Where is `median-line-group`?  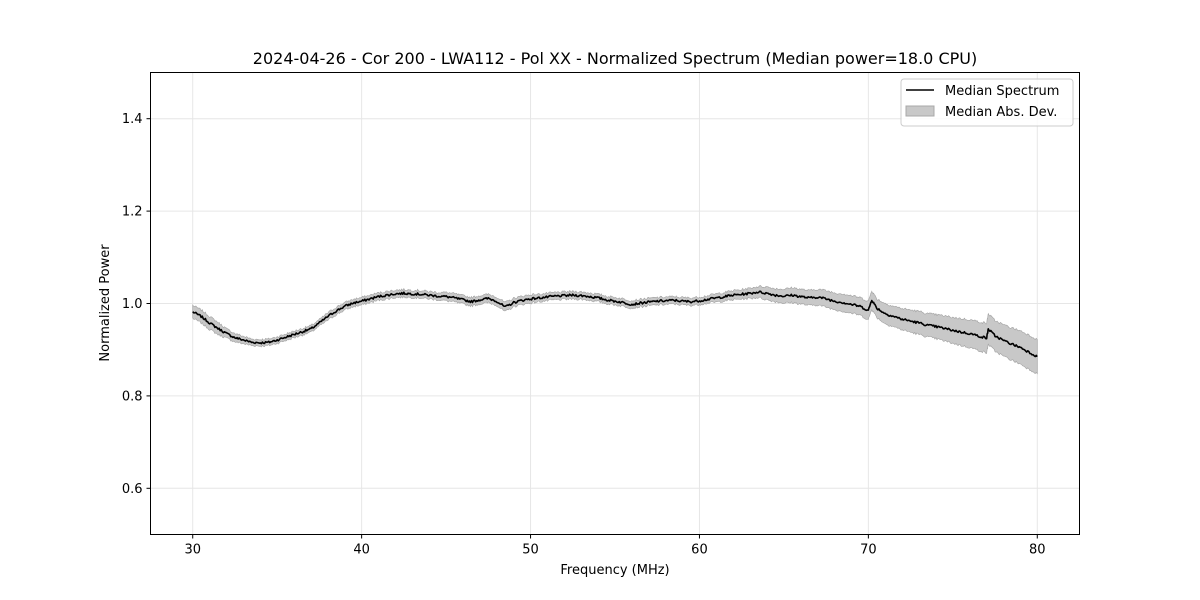
median-line-group is located at coordinates (615, 324).